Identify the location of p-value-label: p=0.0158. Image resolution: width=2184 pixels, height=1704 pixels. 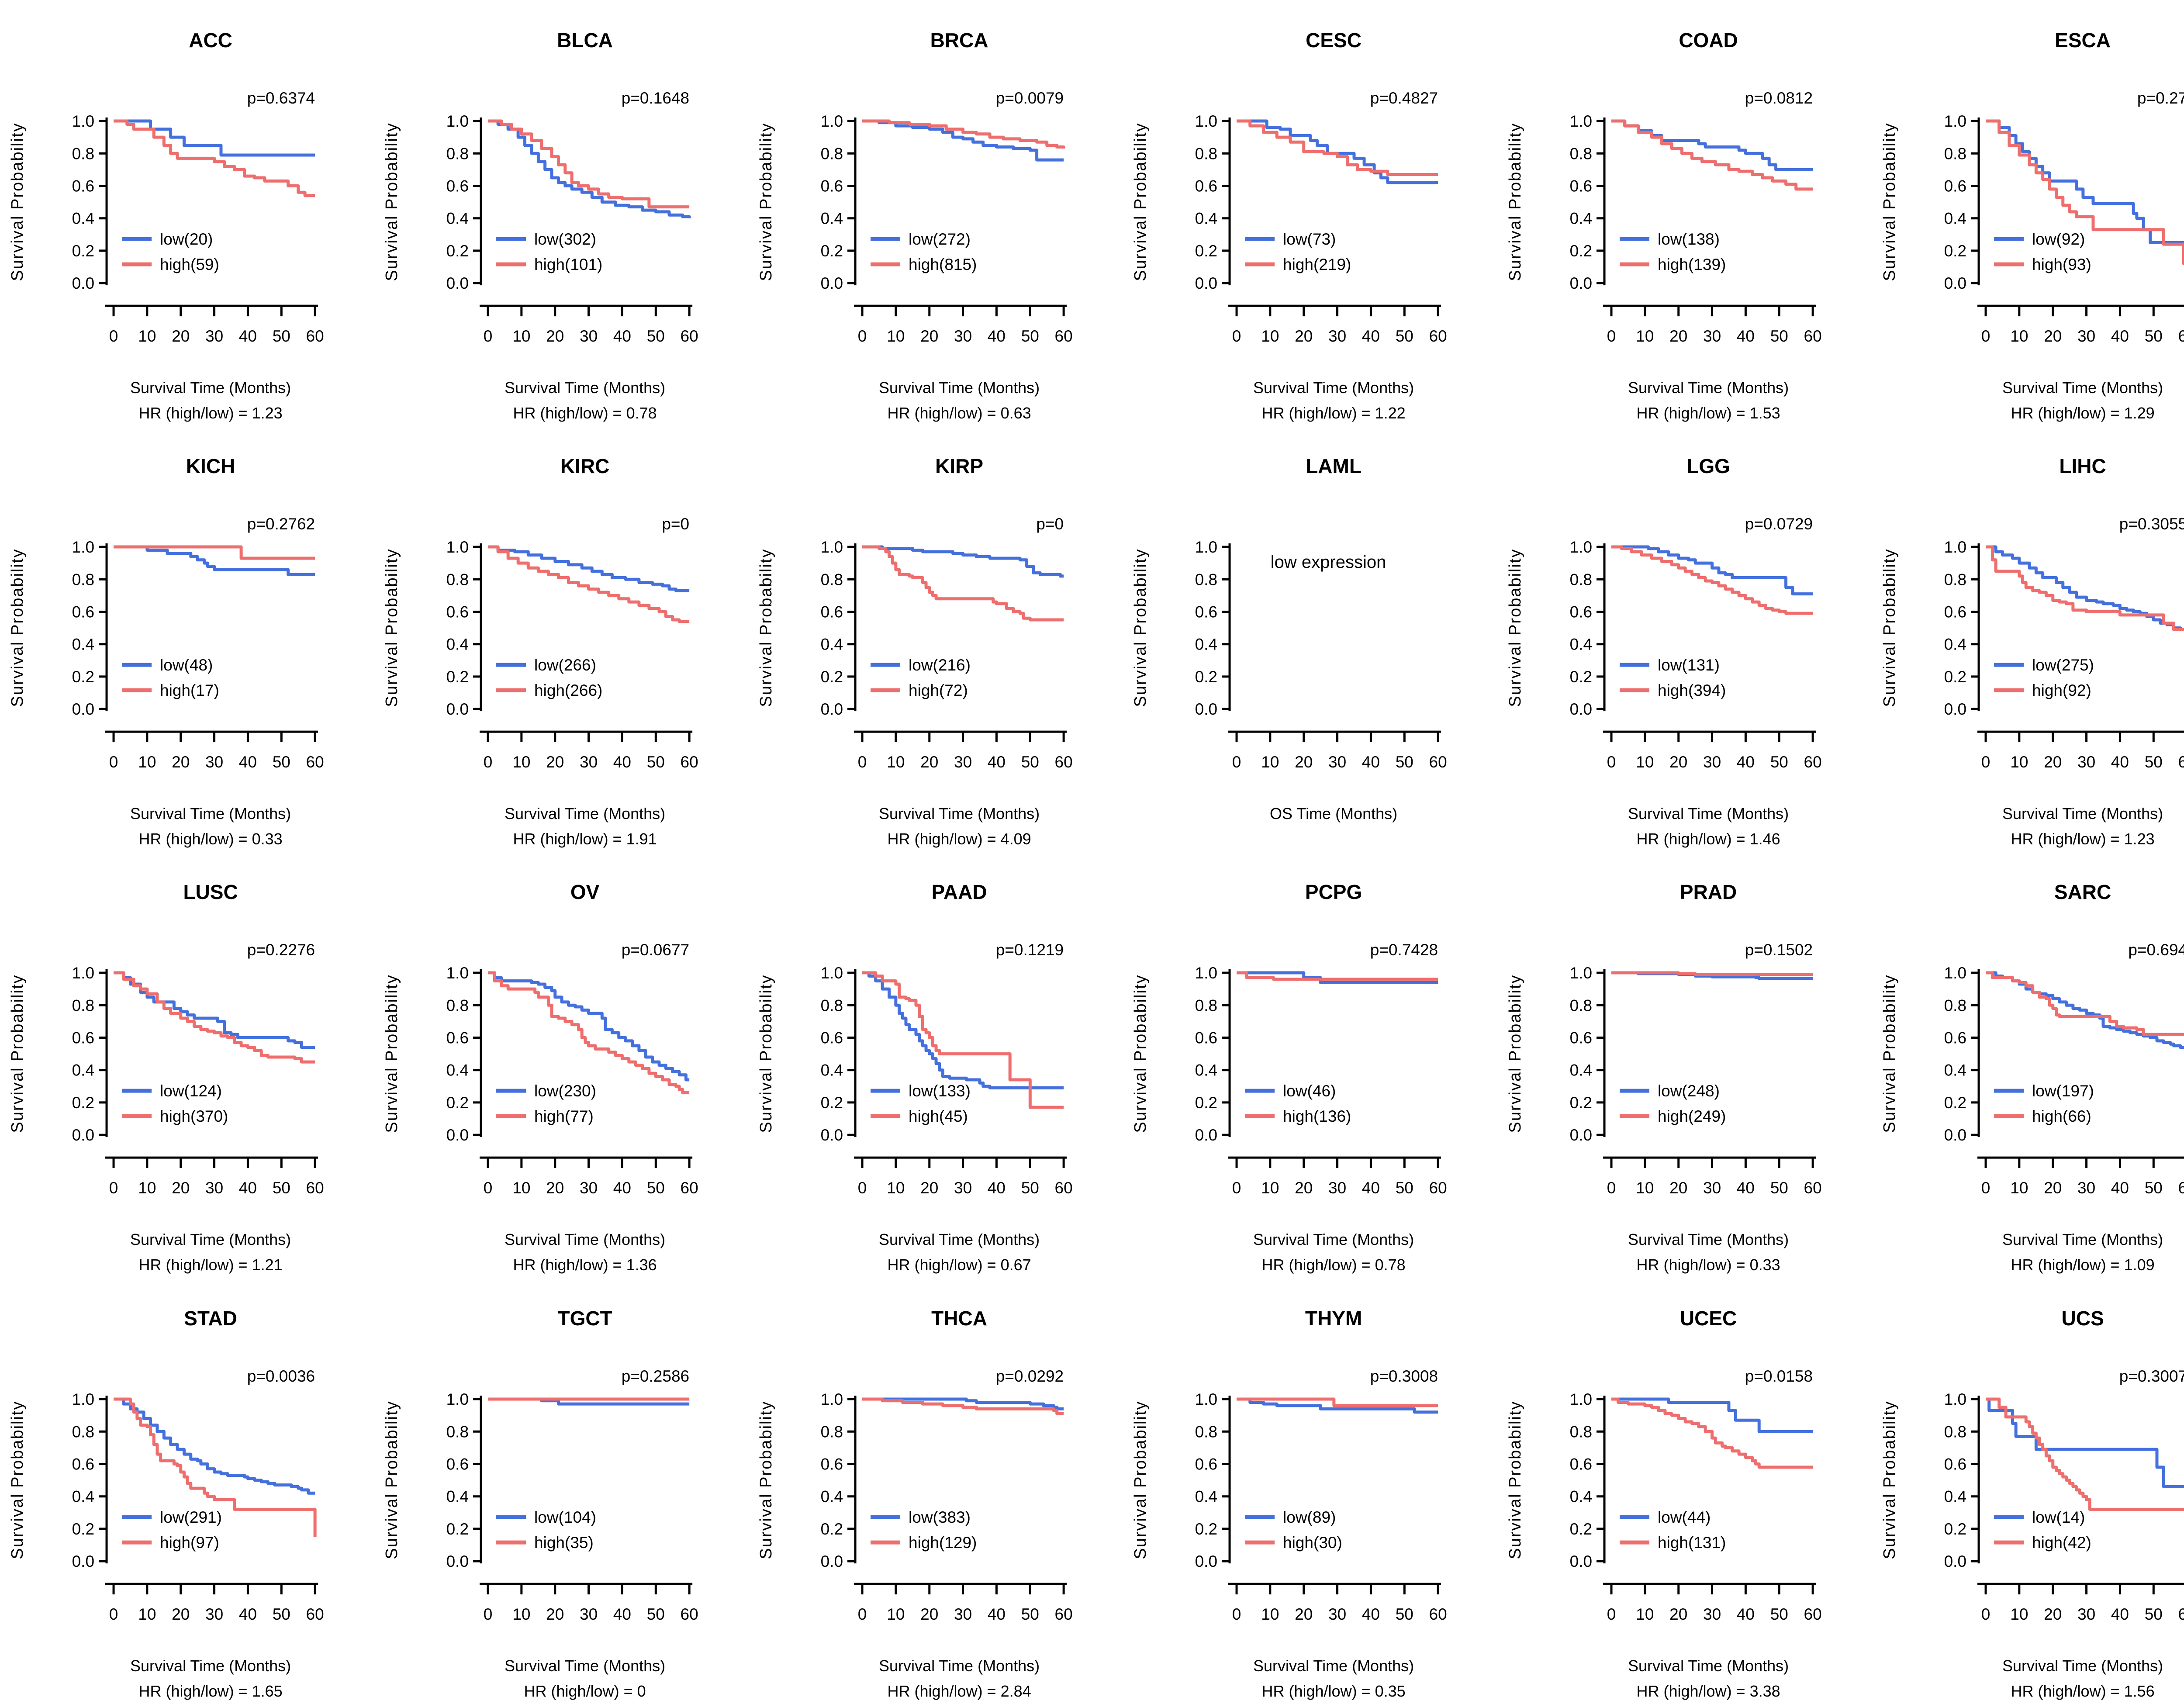
(1778, 1376).